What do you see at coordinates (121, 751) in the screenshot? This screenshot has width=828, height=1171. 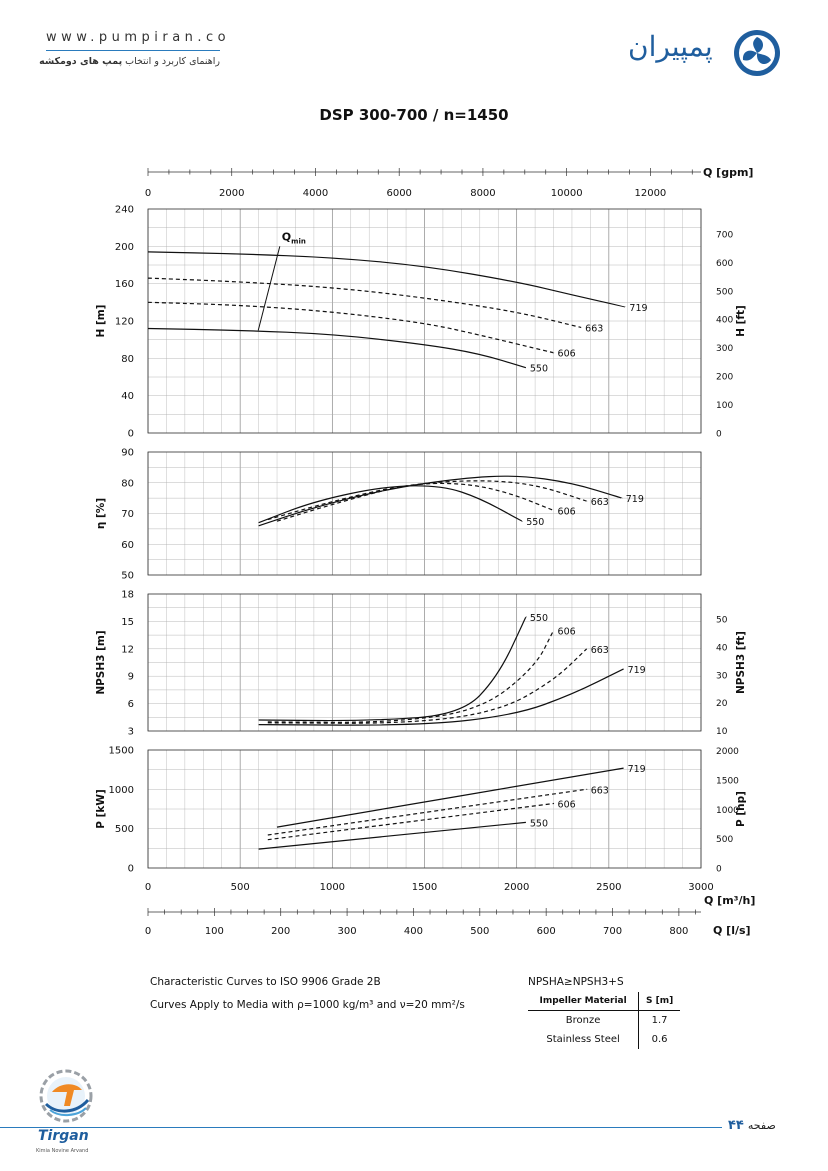 I see `y-tick-label: 1500` at bounding box center [121, 751].